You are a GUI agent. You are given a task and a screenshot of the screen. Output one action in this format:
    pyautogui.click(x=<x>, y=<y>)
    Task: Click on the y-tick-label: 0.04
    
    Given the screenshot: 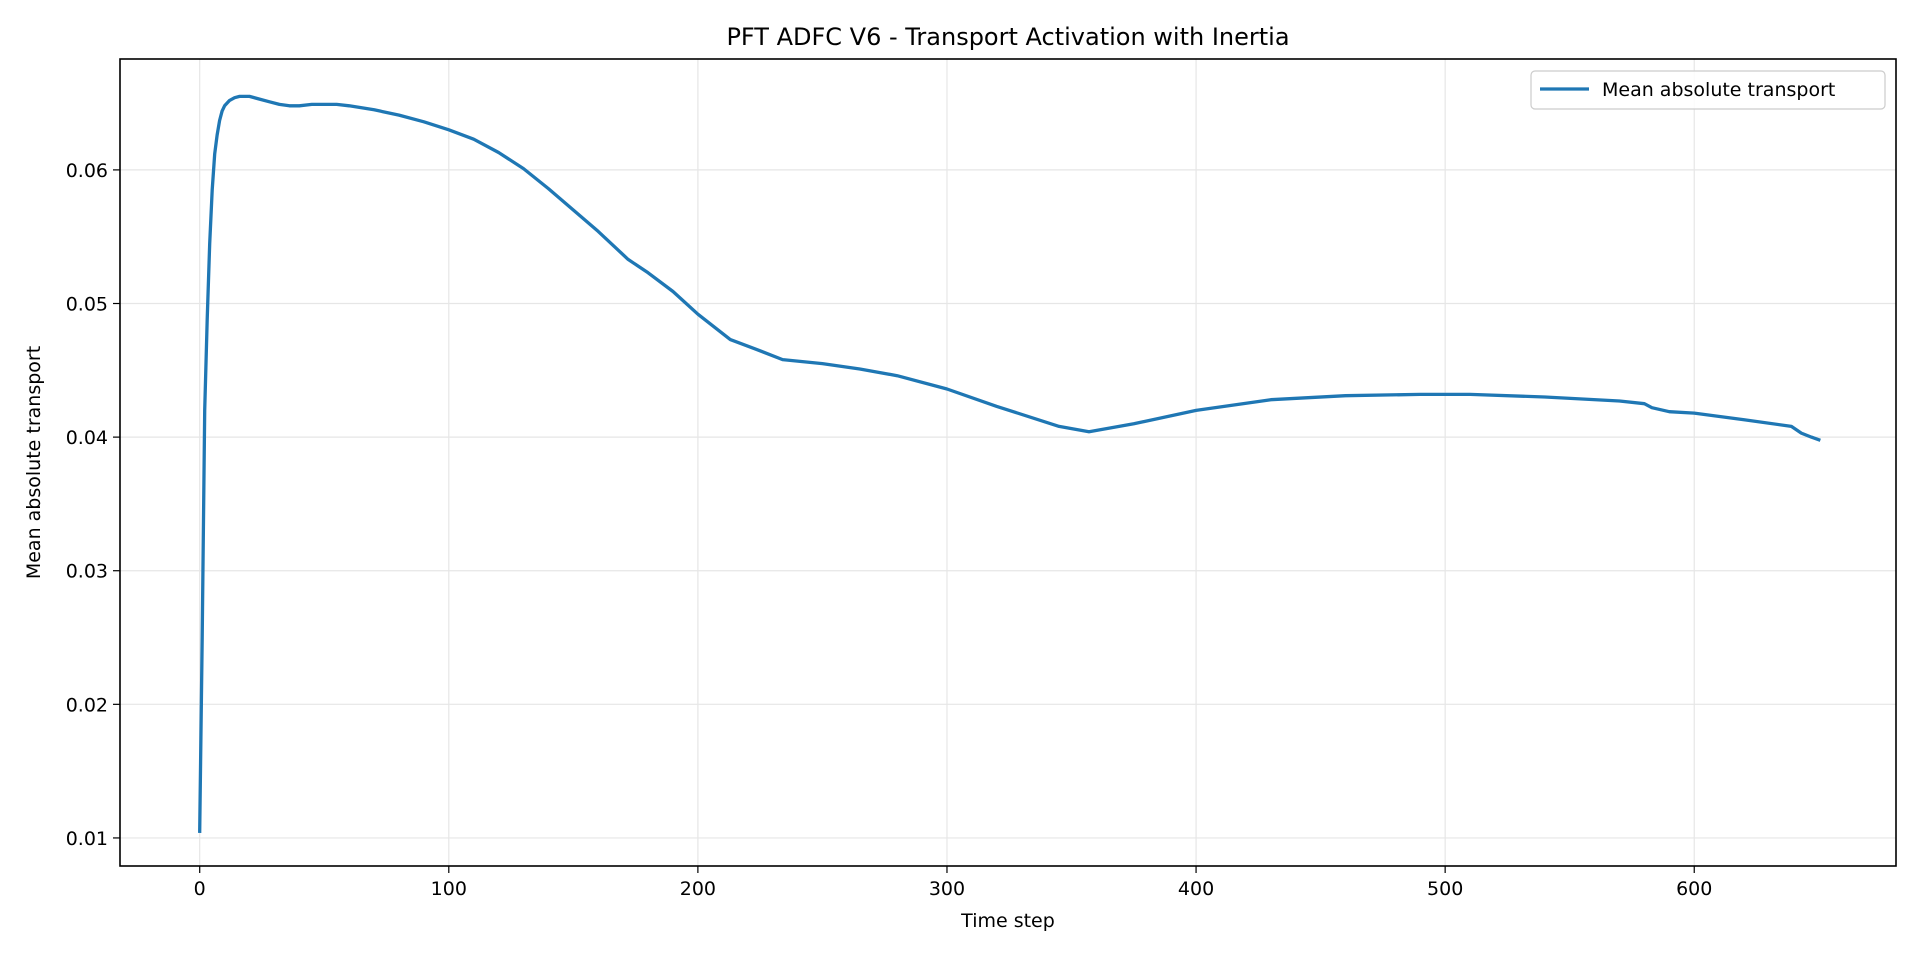 What is the action you would take?
    pyautogui.click(x=87, y=438)
    